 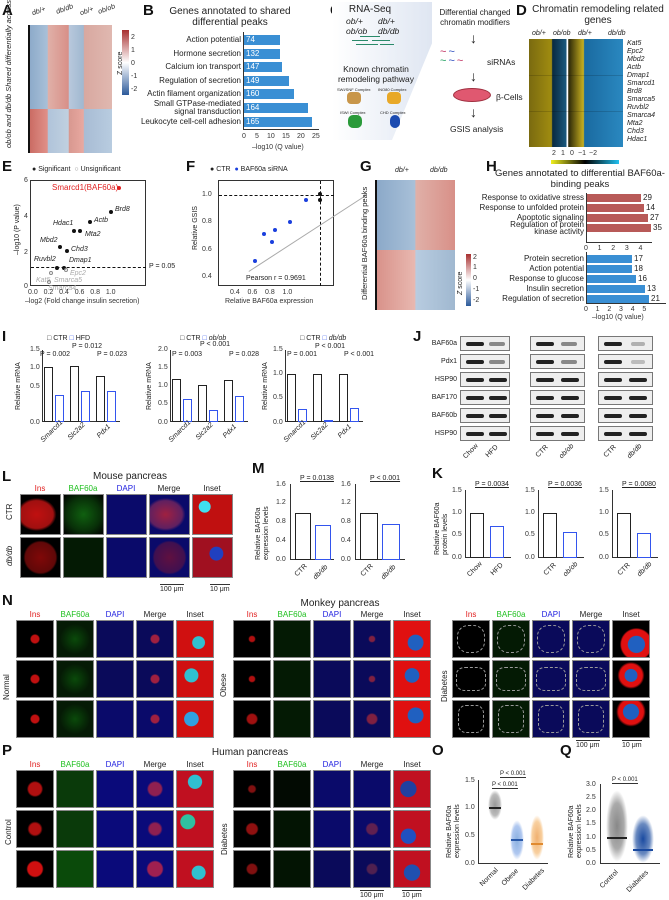 I want to click on panel-k-ylabel: Relative BAF60a protein levels, so click(x=441, y=528).